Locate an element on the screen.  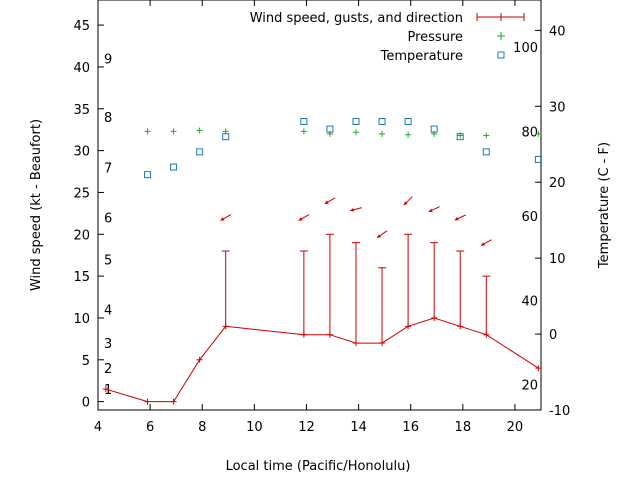
x-tick-label: 12 is located at coordinates (306, 427).